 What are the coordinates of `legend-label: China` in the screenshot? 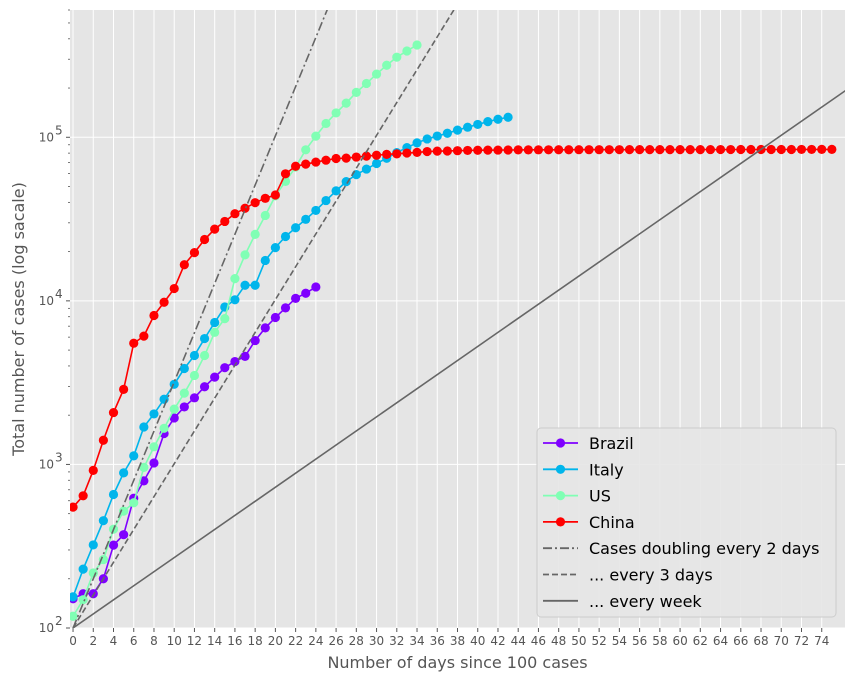 It's located at (612, 522).